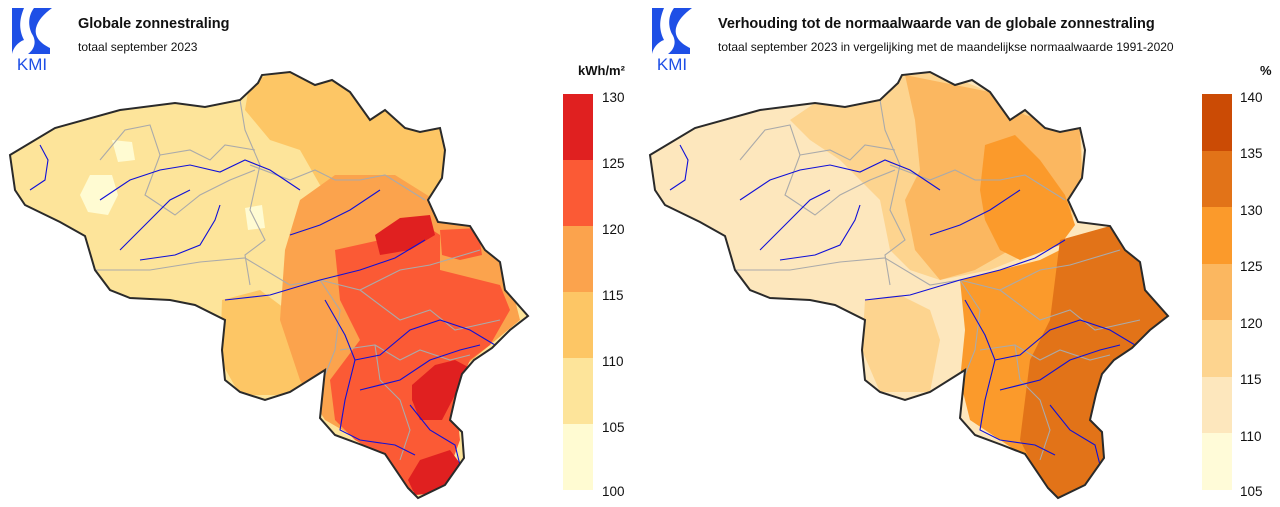  What do you see at coordinates (1251, 97) in the screenshot?
I see `legend-tick: 140` at bounding box center [1251, 97].